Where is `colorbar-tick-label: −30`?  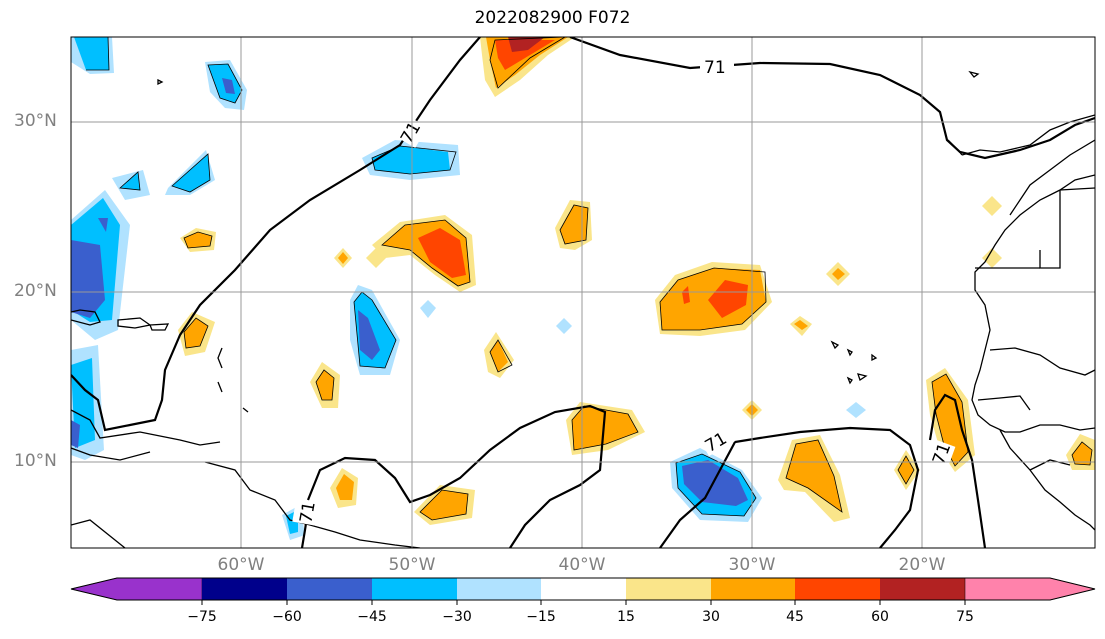
colorbar-tick-label: −30 is located at coordinates (457, 617).